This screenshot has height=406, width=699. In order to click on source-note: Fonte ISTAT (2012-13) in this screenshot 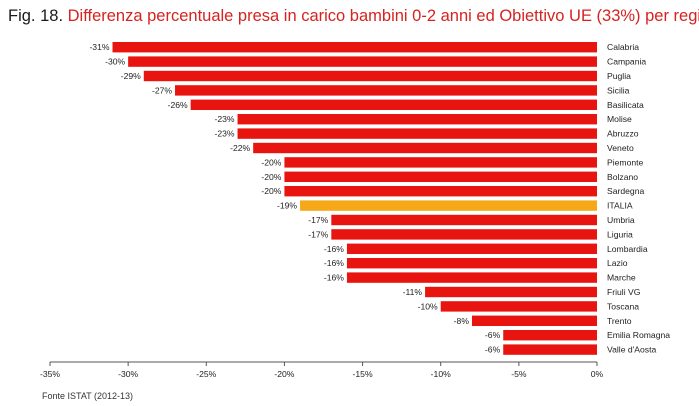, I will do `click(88, 396)`.